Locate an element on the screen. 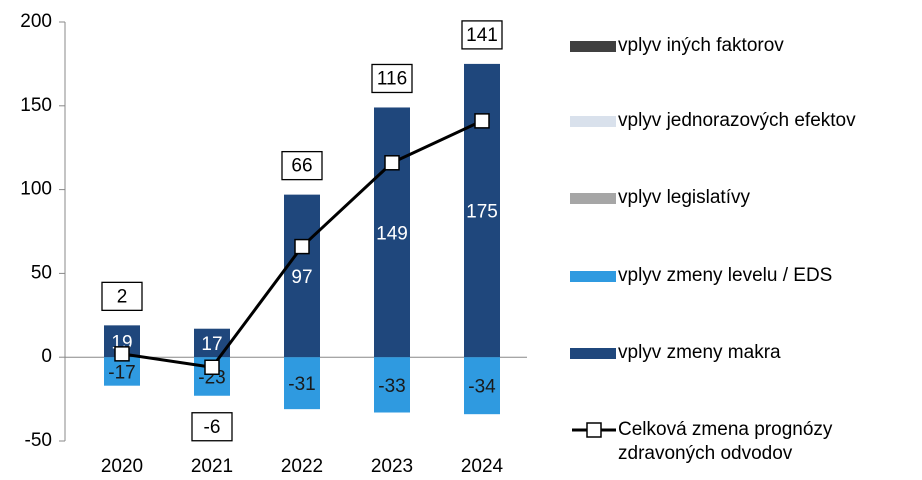 The image size is (922, 480). bar-value-label: 175 is located at coordinates (482, 212).